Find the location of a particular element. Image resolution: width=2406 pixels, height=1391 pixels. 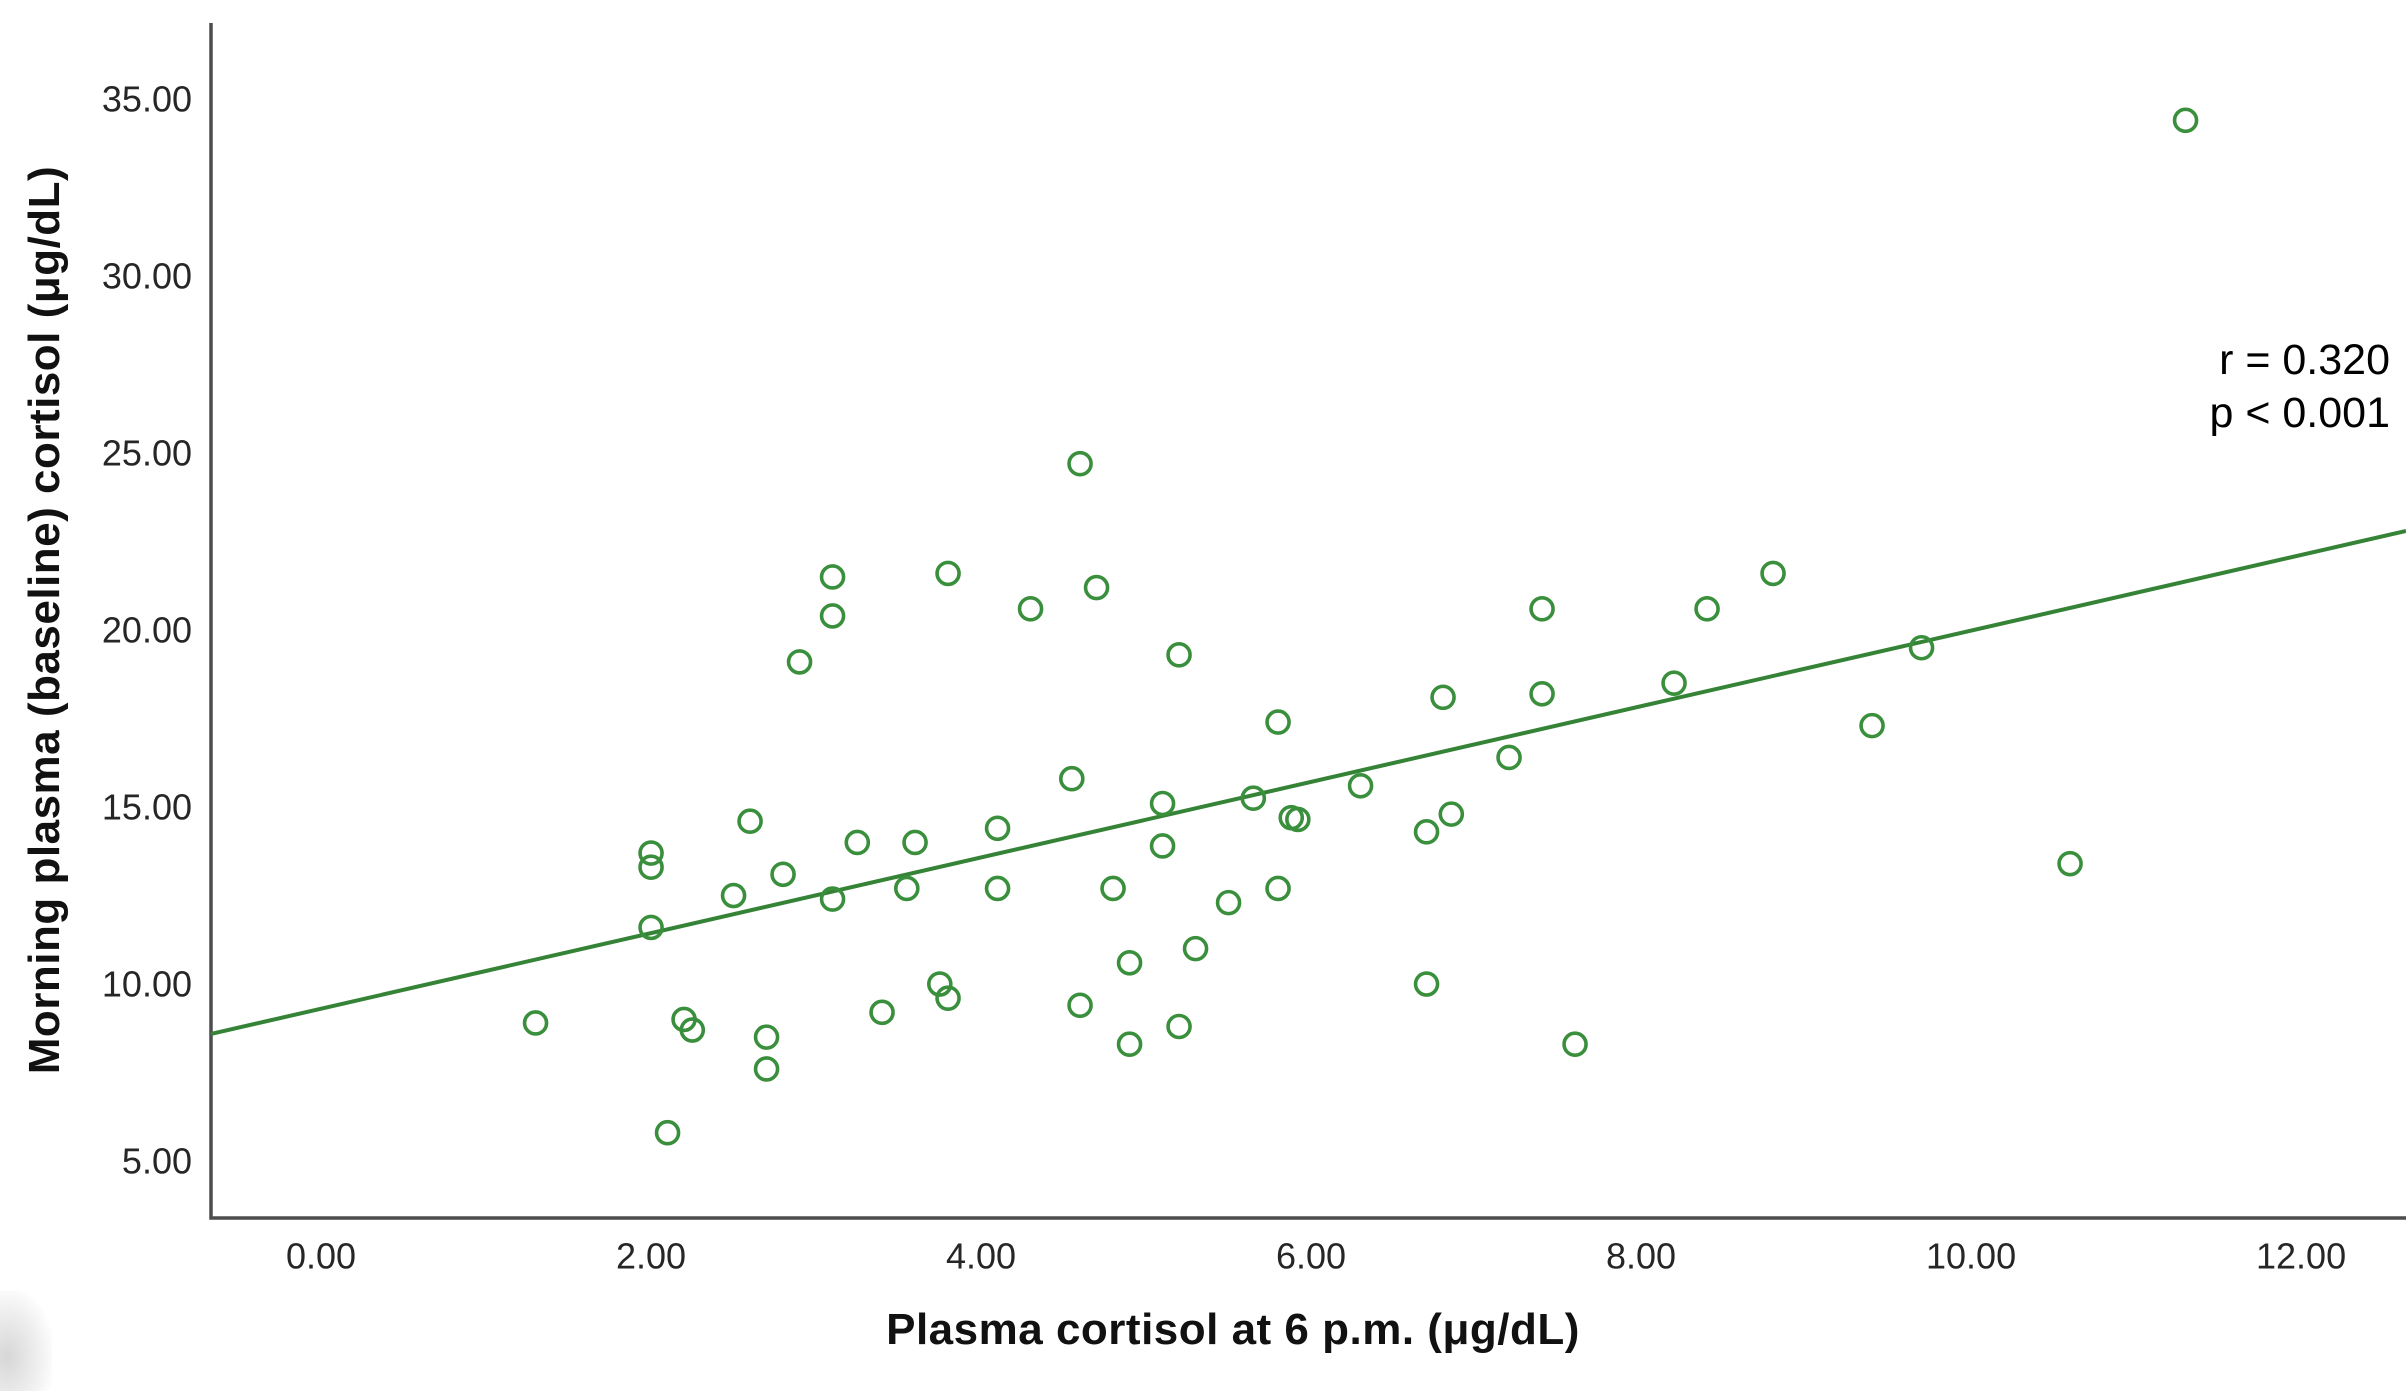

y-tick-label: 20.00 is located at coordinates (147, 630).